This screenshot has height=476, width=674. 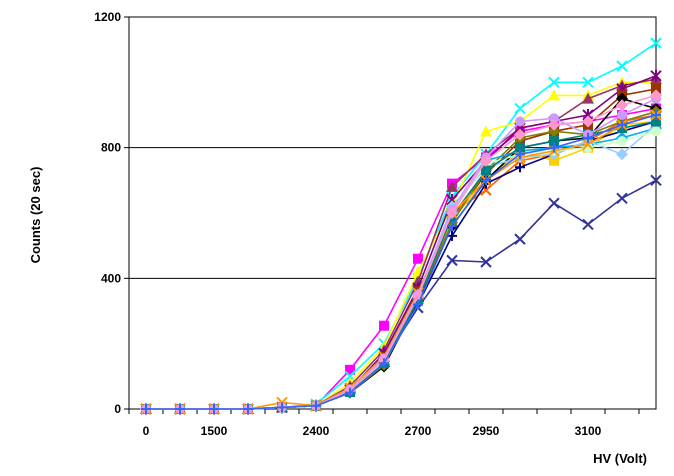 What do you see at coordinates (111, 278) in the screenshot?
I see `y-tick-label: 400` at bounding box center [111, 278].